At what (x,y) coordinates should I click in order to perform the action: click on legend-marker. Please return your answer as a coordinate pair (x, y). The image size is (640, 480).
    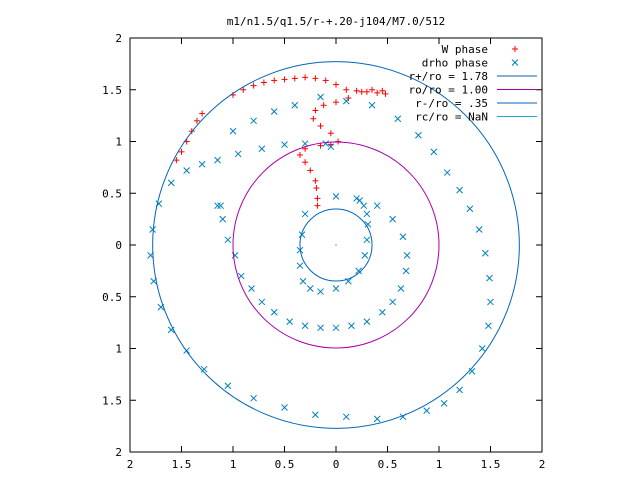
    Looking at the image, I should click on (515, 49).